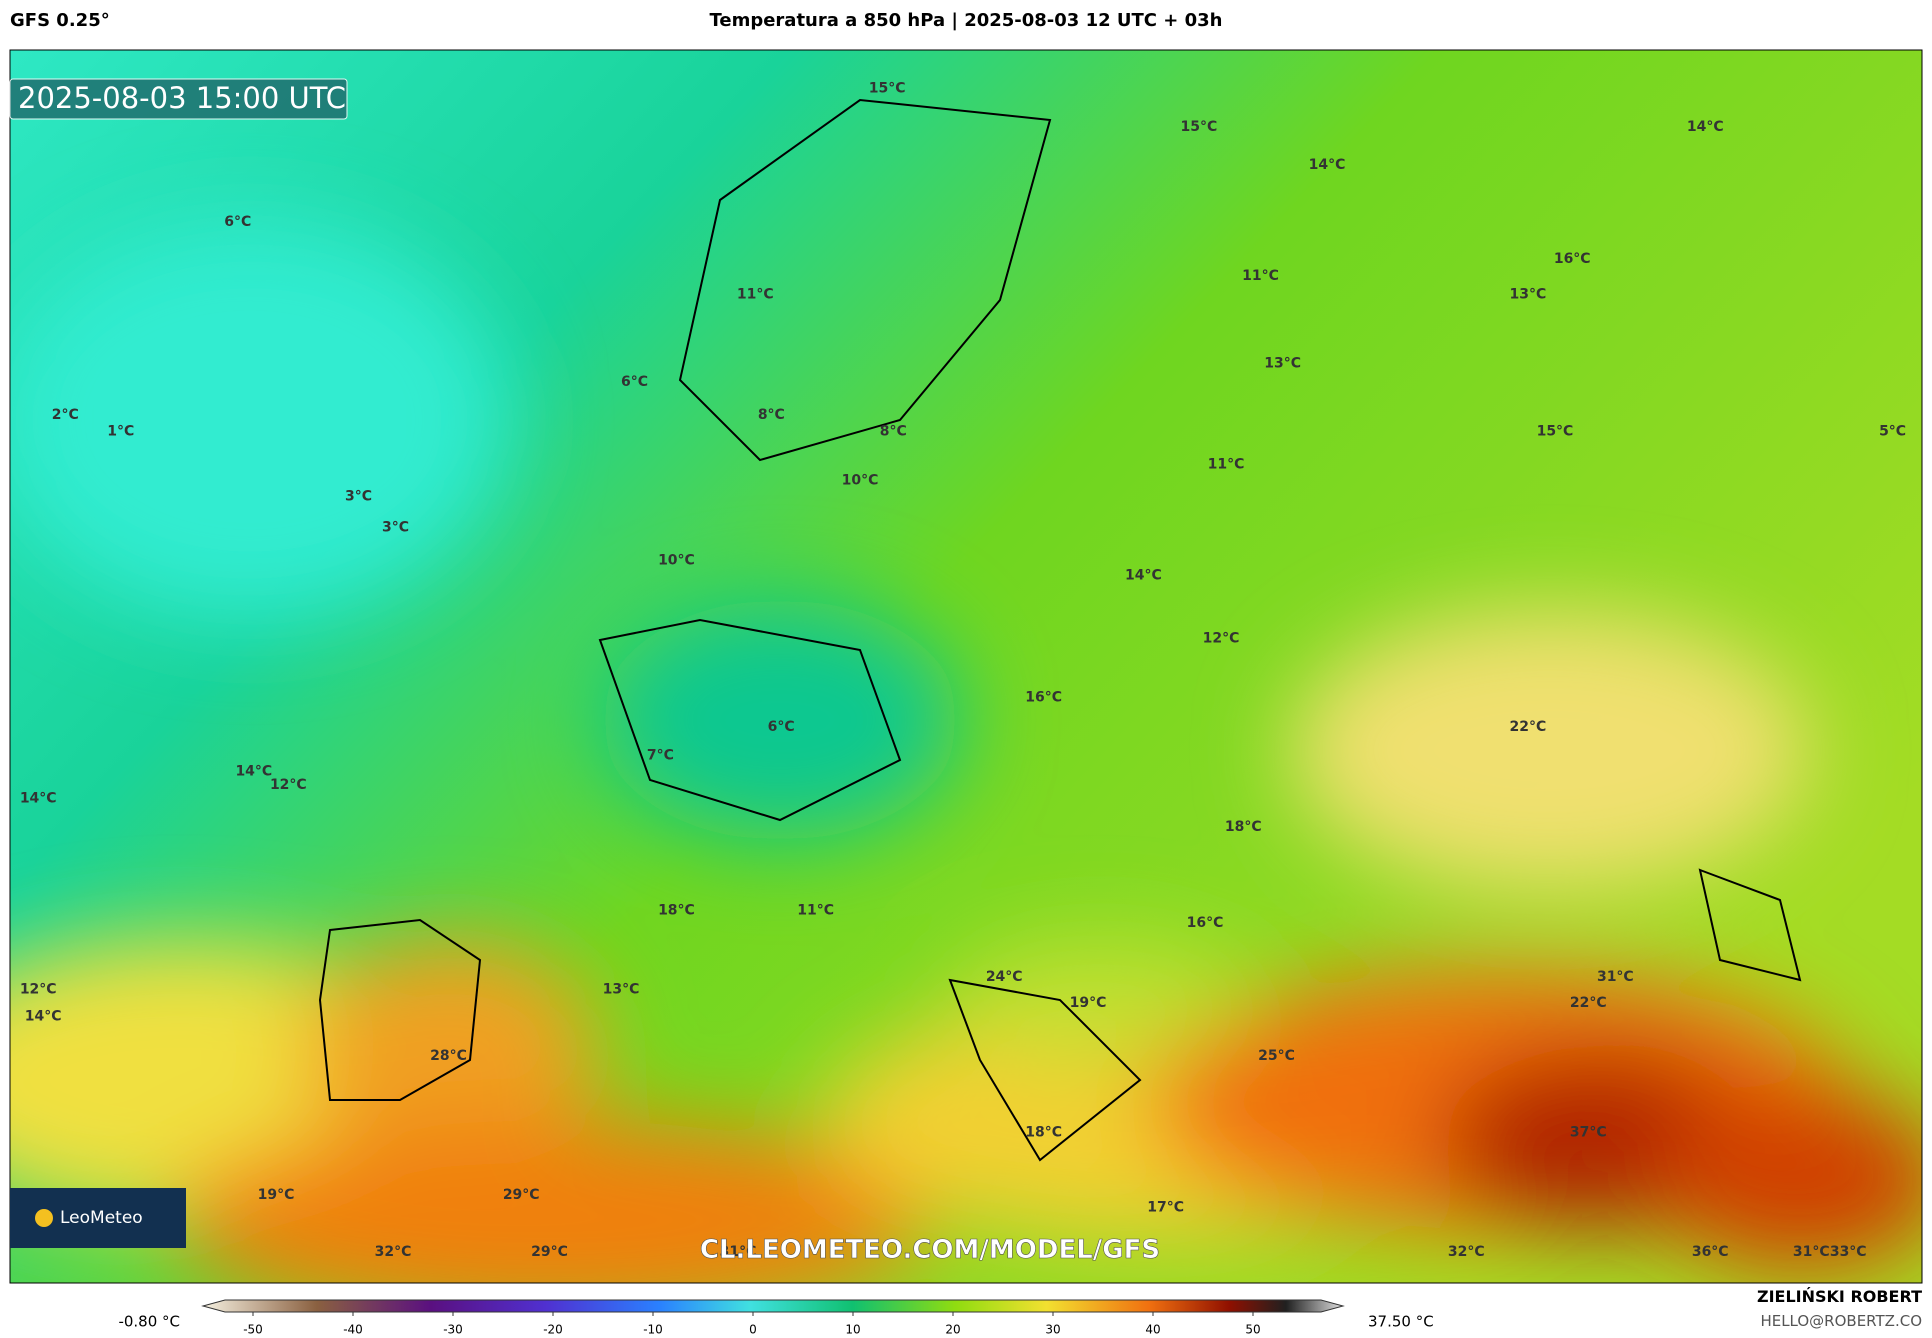  What do you see at coordinates (253, 1330) in the screenshot?
I see `colorbar-tick-label: -50` at bounding box center [253, 1330].